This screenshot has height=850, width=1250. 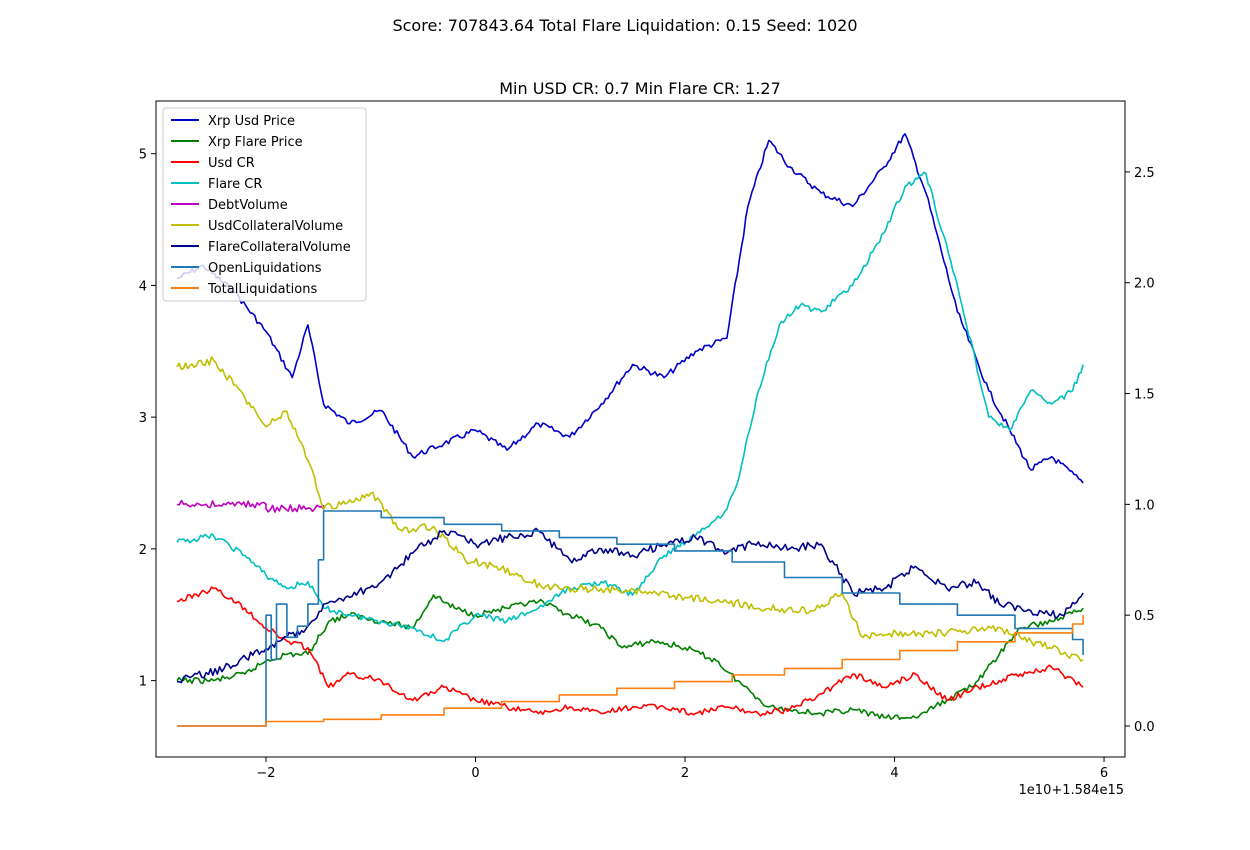 What do you see at coordinates (475, 773) in the screenshot?
I see `x-tick-label: 0` at bounding box center [475, 773].